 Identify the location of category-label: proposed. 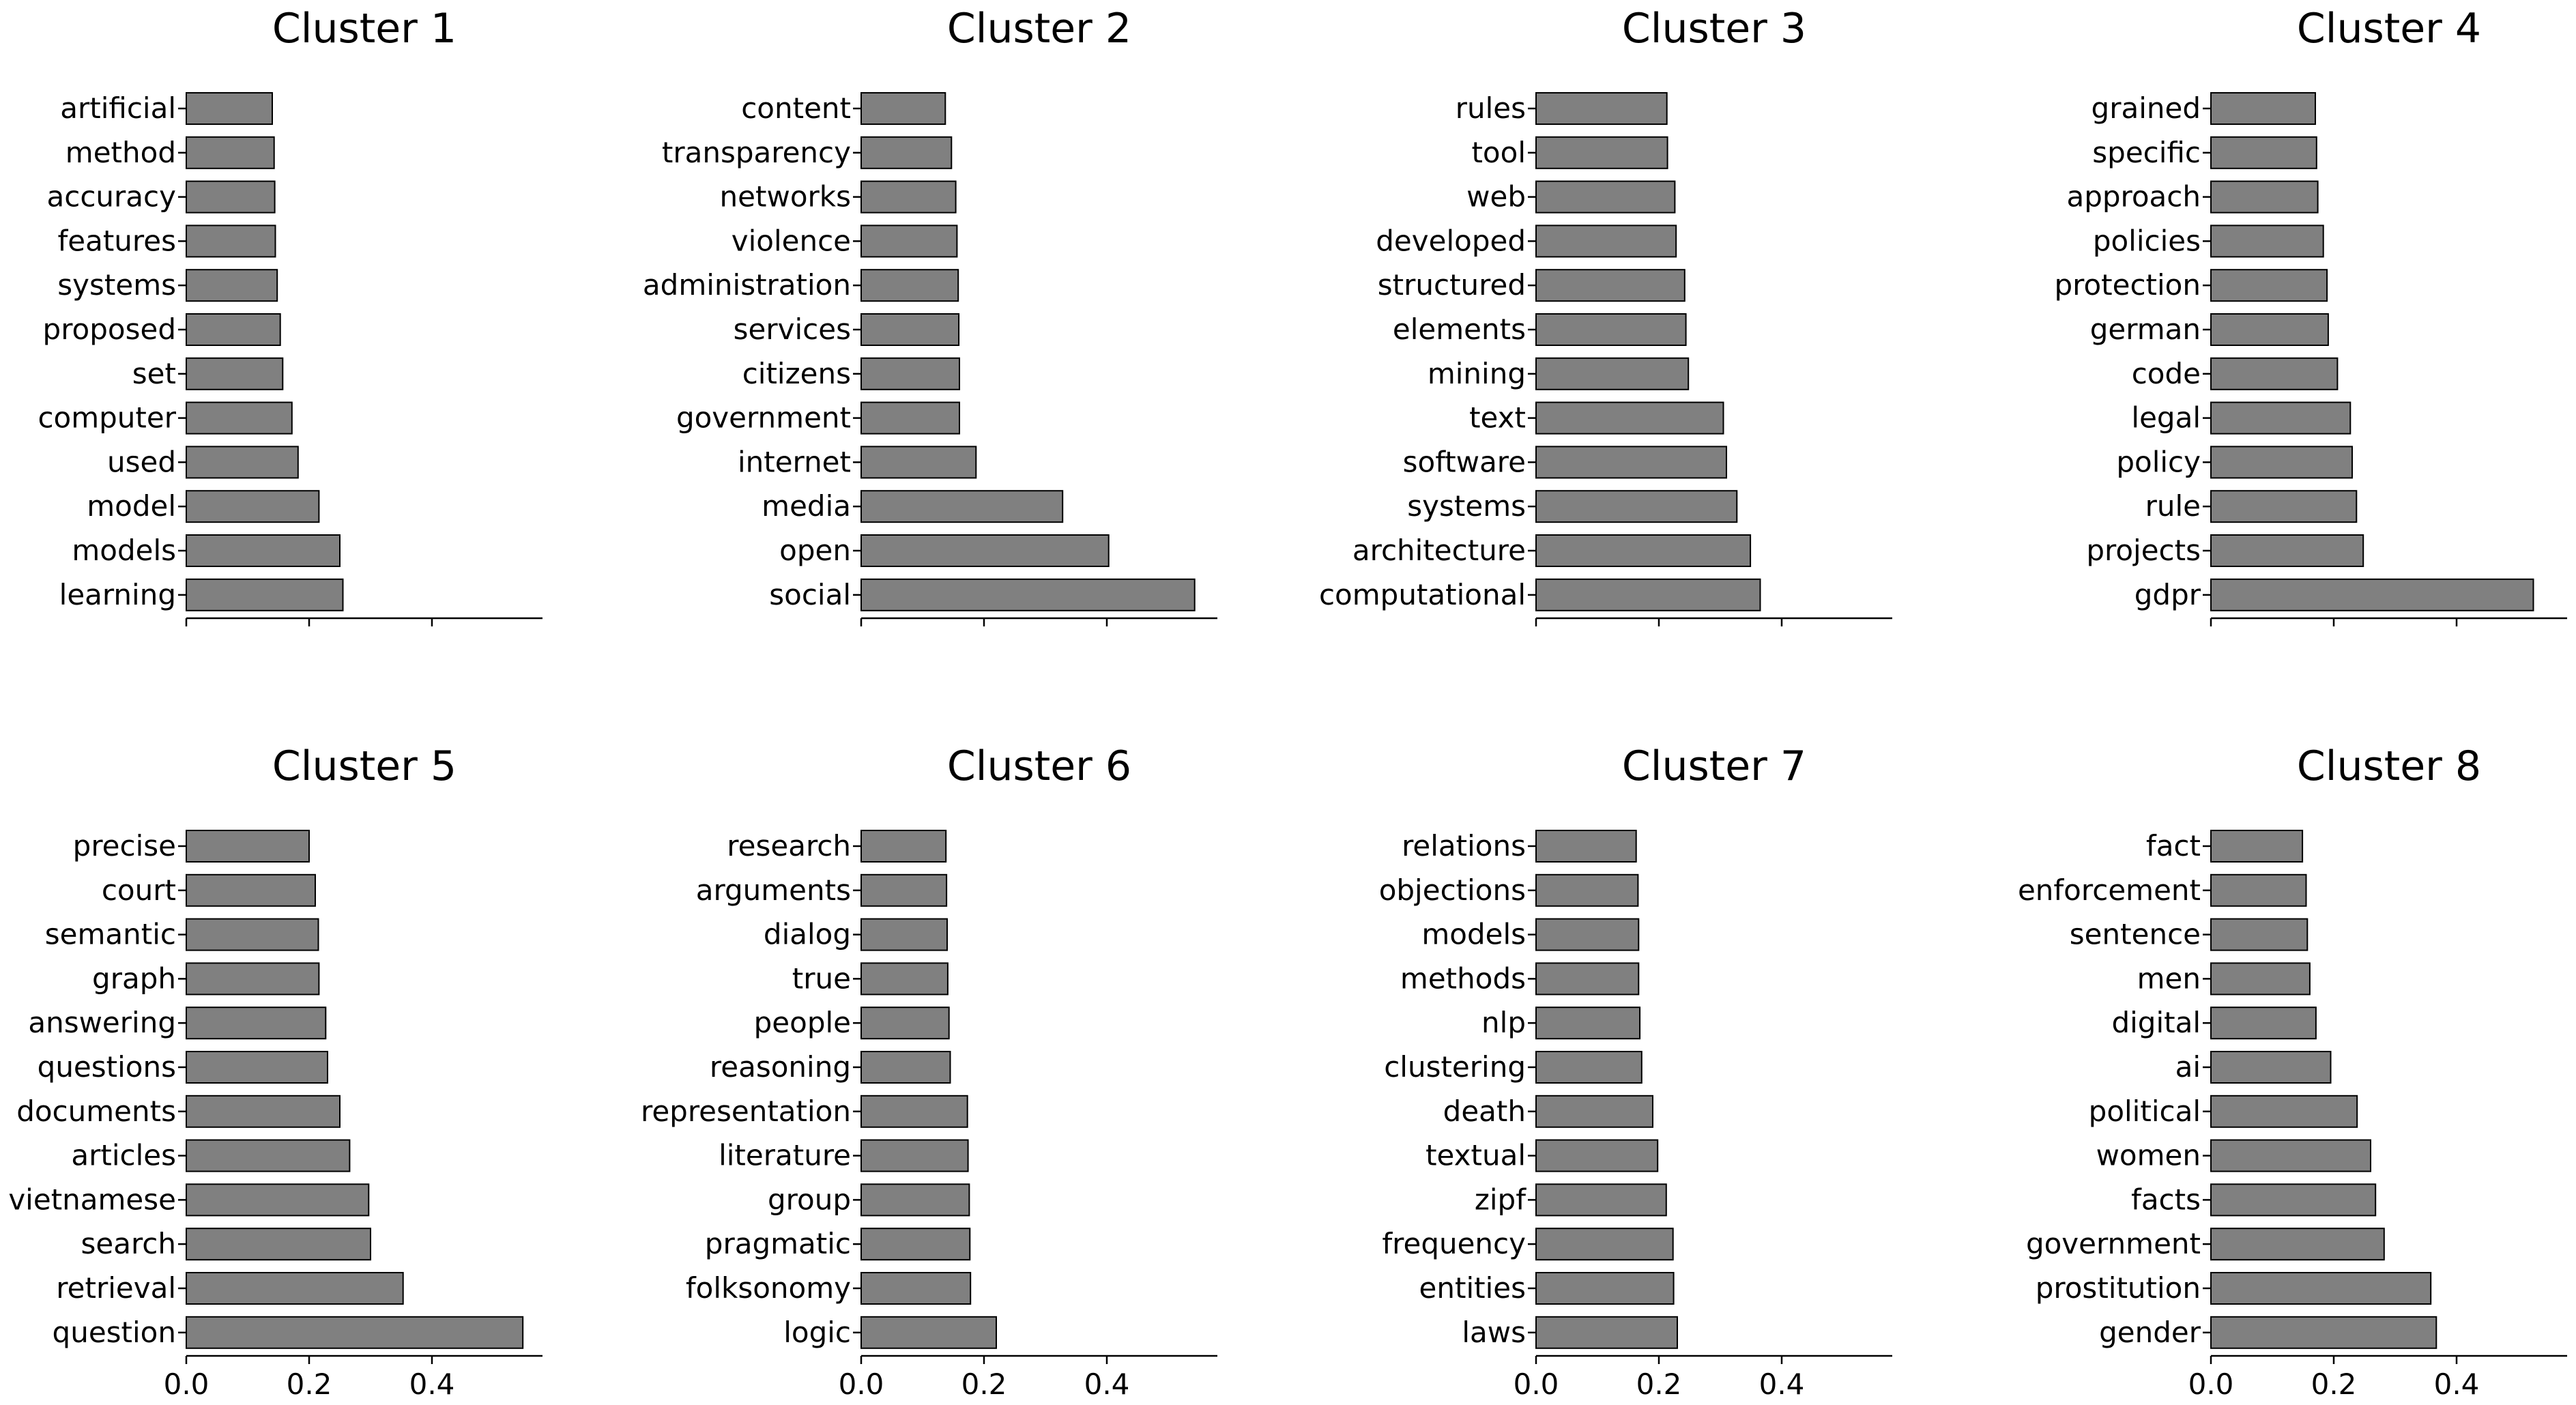
(109, 329).